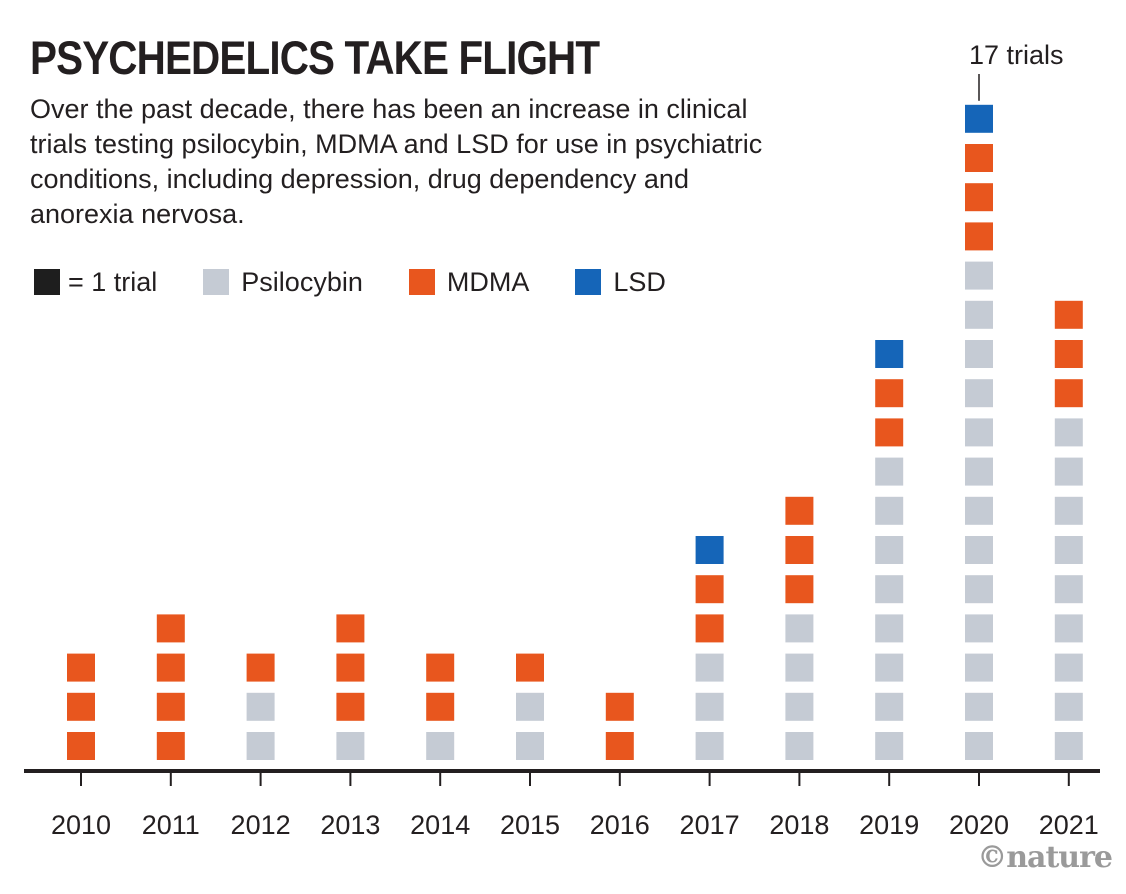 This screenshot has height=894, width=1126. Describe the element at coordinates (588, 282) in the screenshot. I see `legend-swatch-lsd` at that location.